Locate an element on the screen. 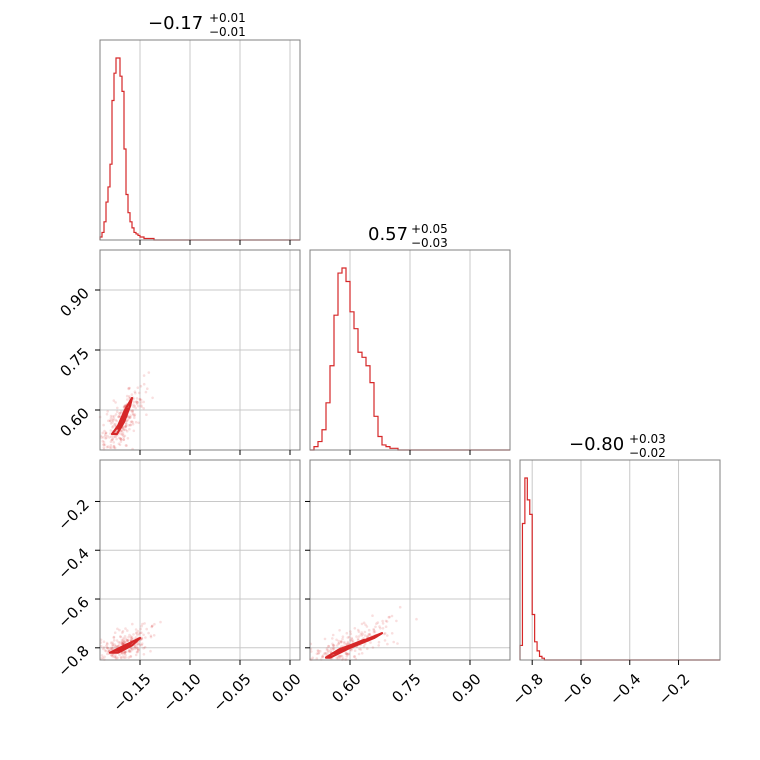  title-0-minus: −0.01 is located at coordinates (227, 32).